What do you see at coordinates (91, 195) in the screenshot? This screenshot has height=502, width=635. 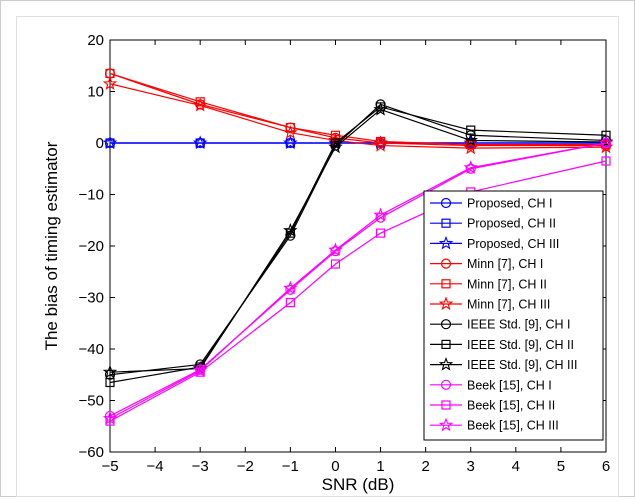 I see `y-tick-label: −10` at bounding box center [91, 195].